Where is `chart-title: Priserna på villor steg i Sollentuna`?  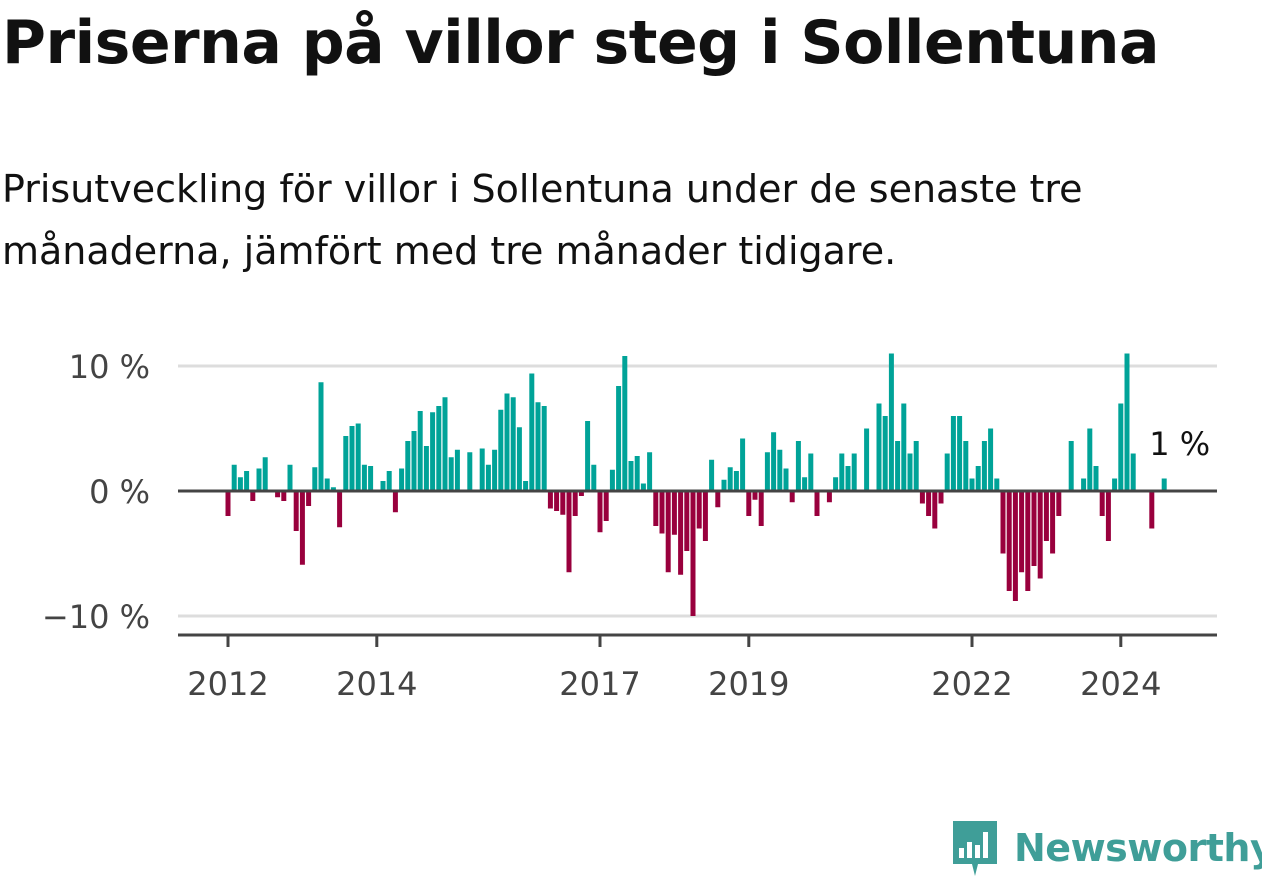
chart-title: Priserna på villor steg i Sollentuna is located at coordinates (581, 43).